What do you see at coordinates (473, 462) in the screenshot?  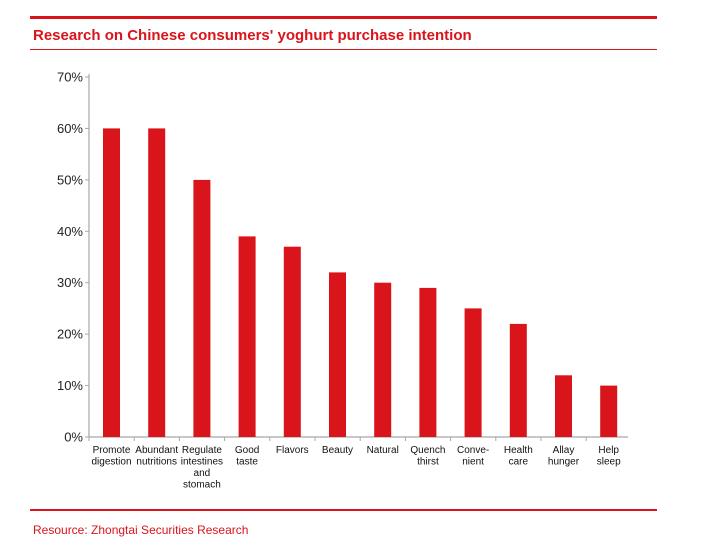 I see `category-label-line: nient` at bounding box center [473, 462].